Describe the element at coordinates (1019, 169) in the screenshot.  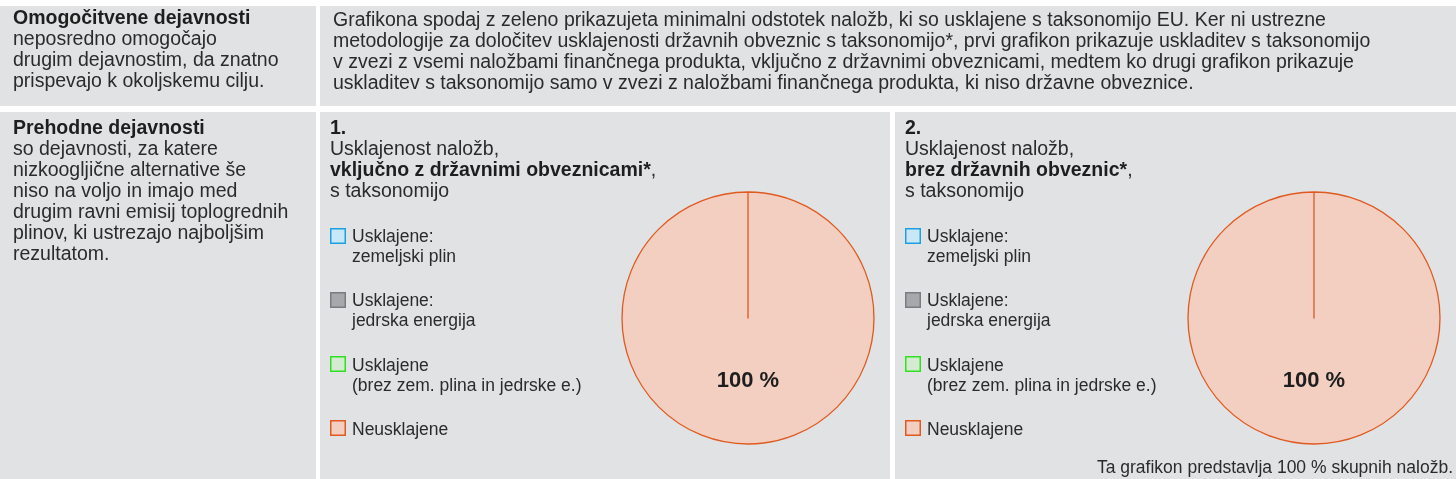
I see `text: Usklajenost naložb, brez državnih obveznic*, s taksonomijo` at that location.